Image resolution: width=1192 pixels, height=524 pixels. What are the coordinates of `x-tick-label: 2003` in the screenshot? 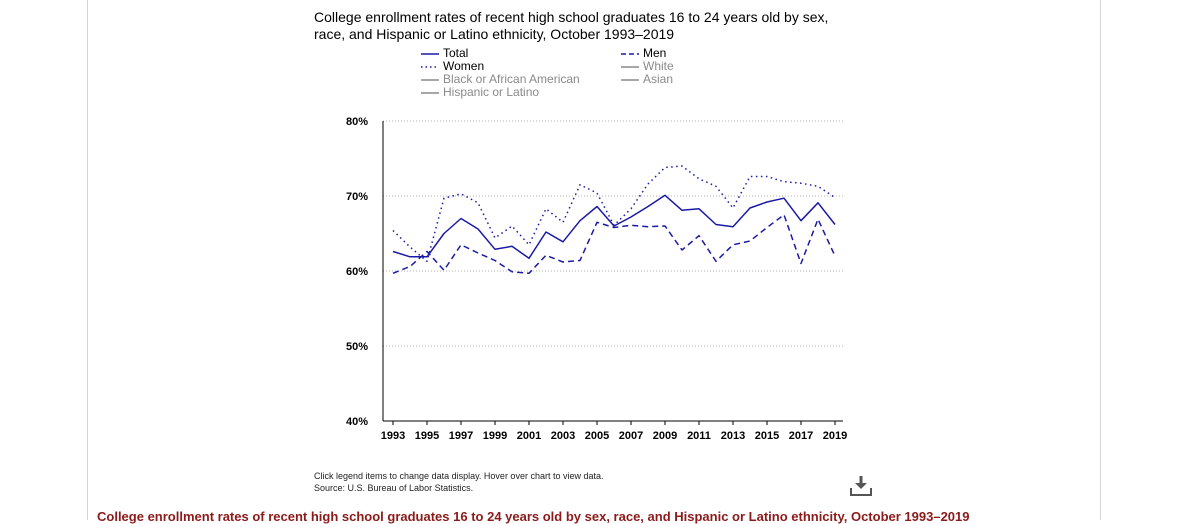 It's located at (563, 436).